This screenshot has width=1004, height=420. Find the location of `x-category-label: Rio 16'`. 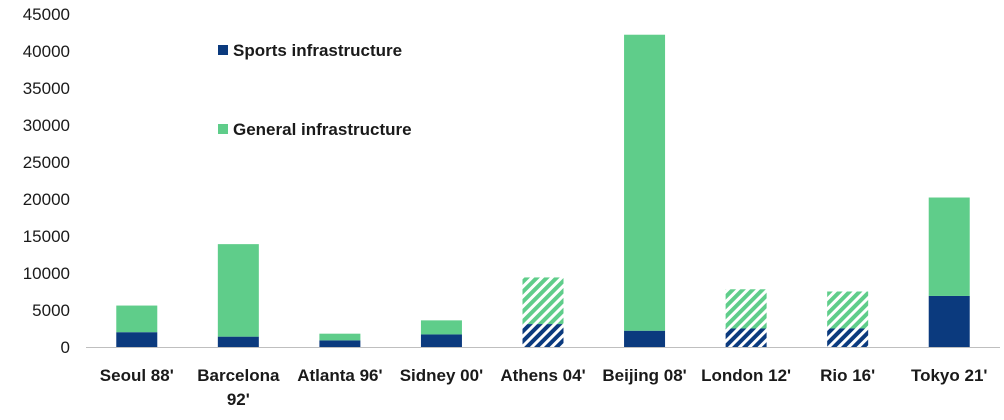

x-category-label: Rio 16' is located at coordinates (847, 375).